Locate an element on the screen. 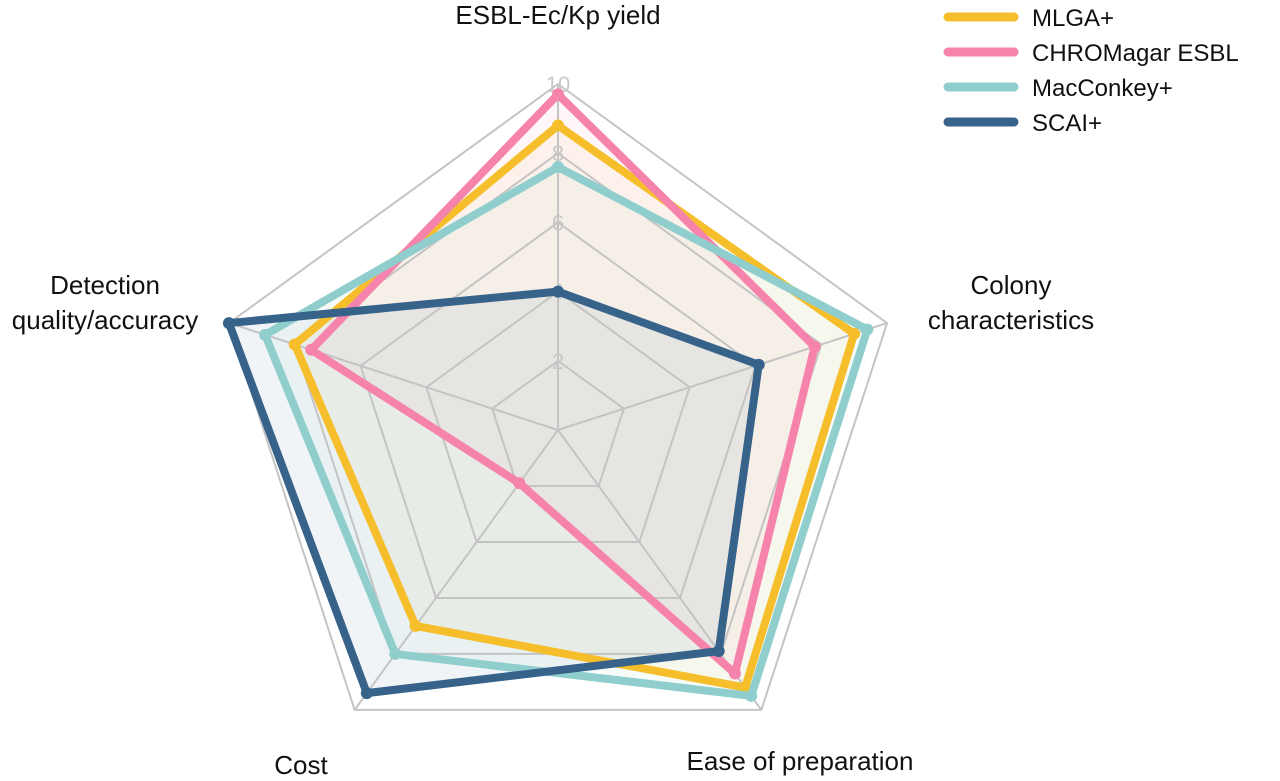 The width and height of the screenshot is (1280, 781). tick-label-8: 8 is located at coordinates (558, 153).